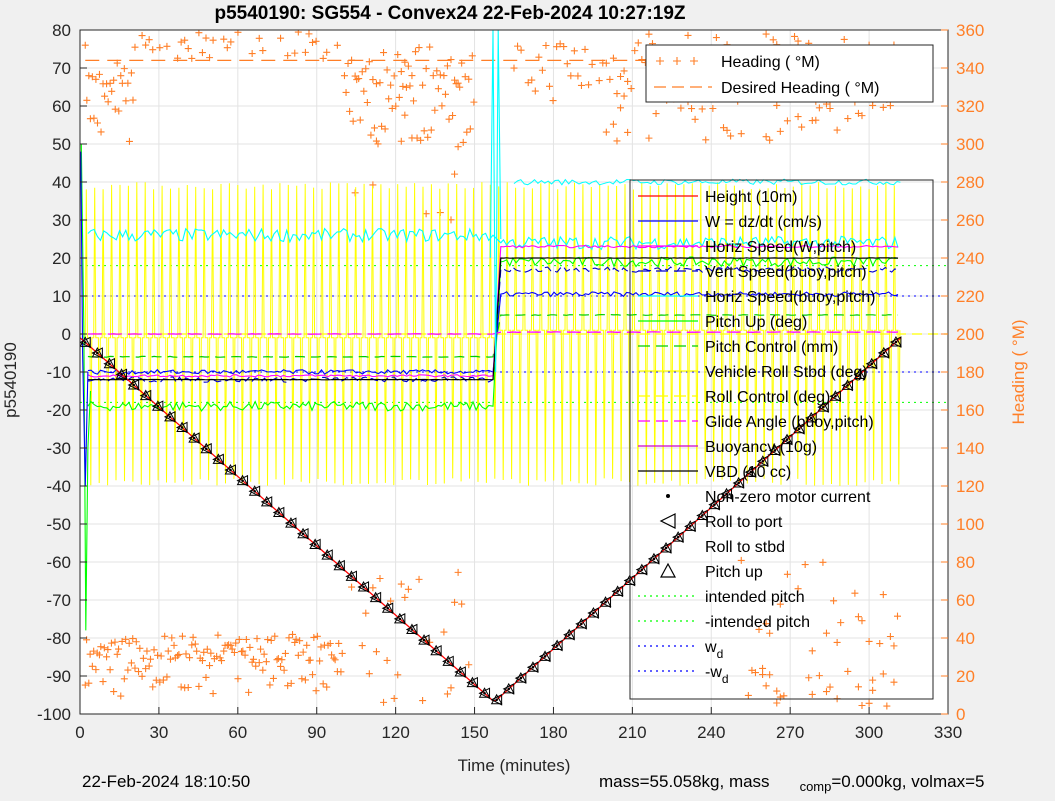 This screenshot has height=801, width=1055. What do you see at coordinates (948, 732) in the screenshot?
I see `x-tick-label: 330` at bounding box center [948, 732].